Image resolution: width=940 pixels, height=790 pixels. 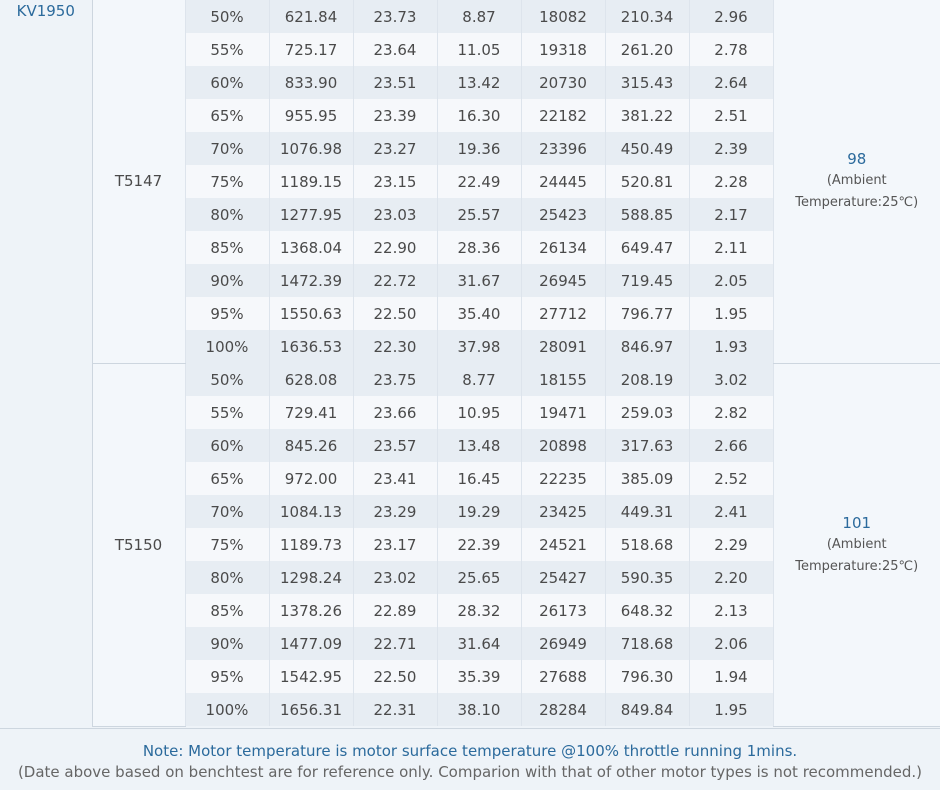 What do you see at coordinates (647, 478) in the screenshot?
I see `table-cell: 385.09` at bounding box center [647, 478].